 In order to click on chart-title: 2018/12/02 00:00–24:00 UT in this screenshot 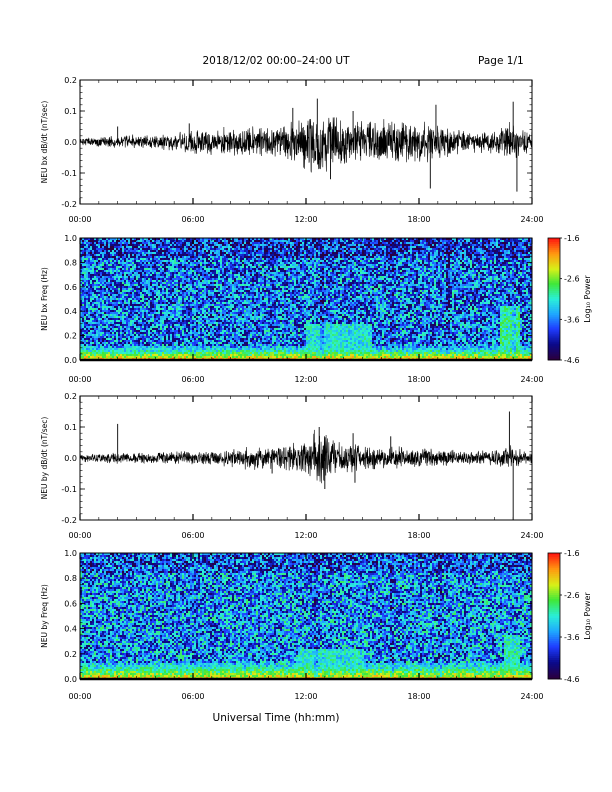, I will do `click(276, 61)`.